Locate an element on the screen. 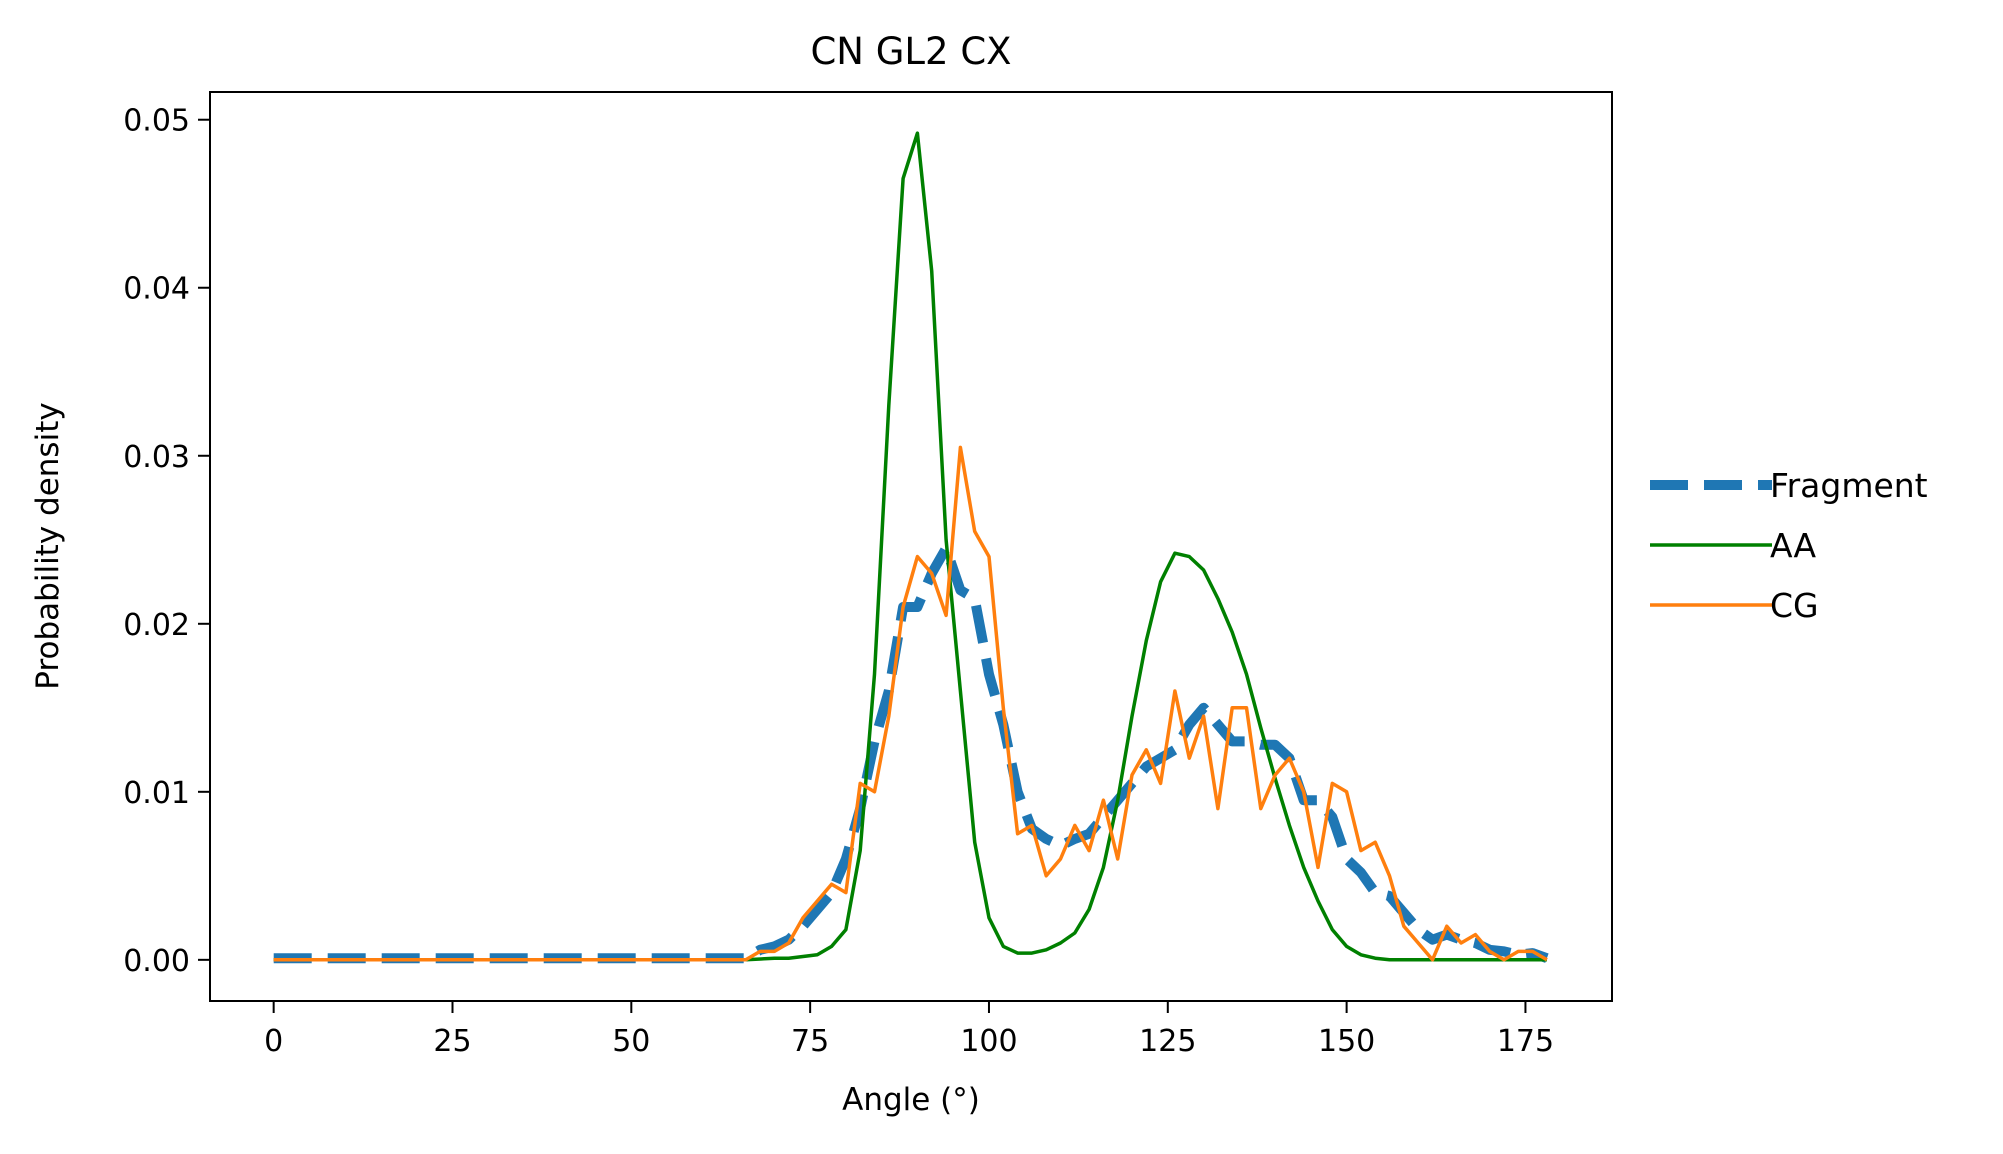 This screenshot has height=1154, width=2003. y-axis-label: Probability density is located at coordinates (48, 545).